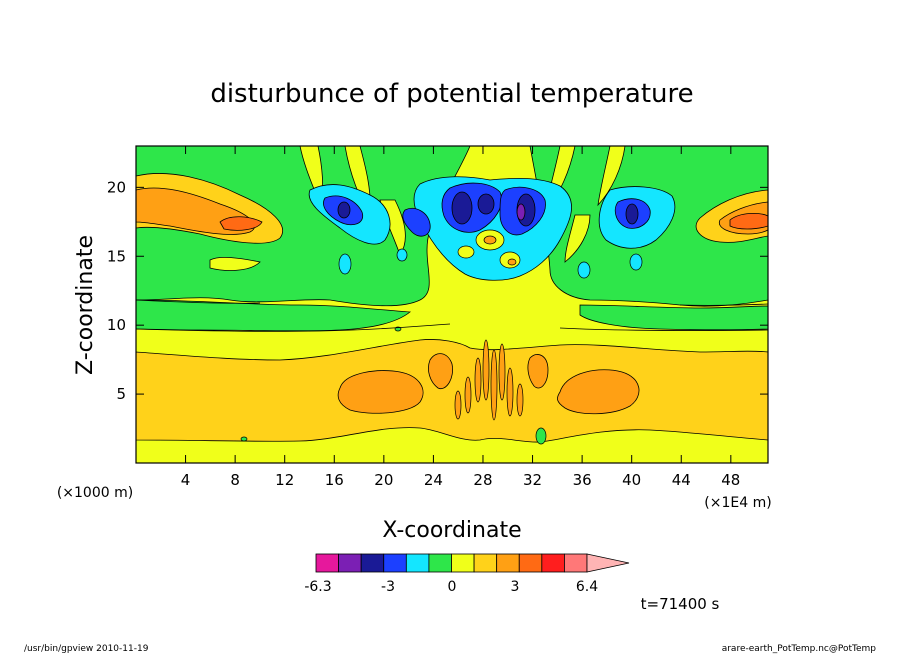 The width and height of the screenshot is (904, 654). What do you see at coordinates (482, 480) in the screenshot?
I see `x-tick-label-28: 28` at bounding box center [482, 480].